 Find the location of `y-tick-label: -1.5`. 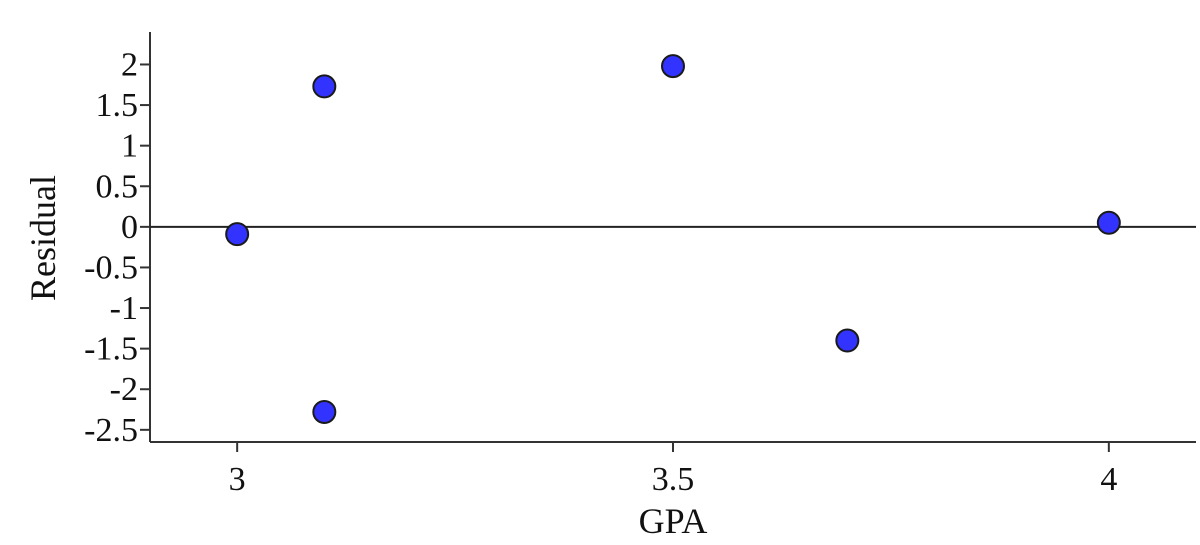

y-tick-label: -1.5 is located at coordinates (111, 349).